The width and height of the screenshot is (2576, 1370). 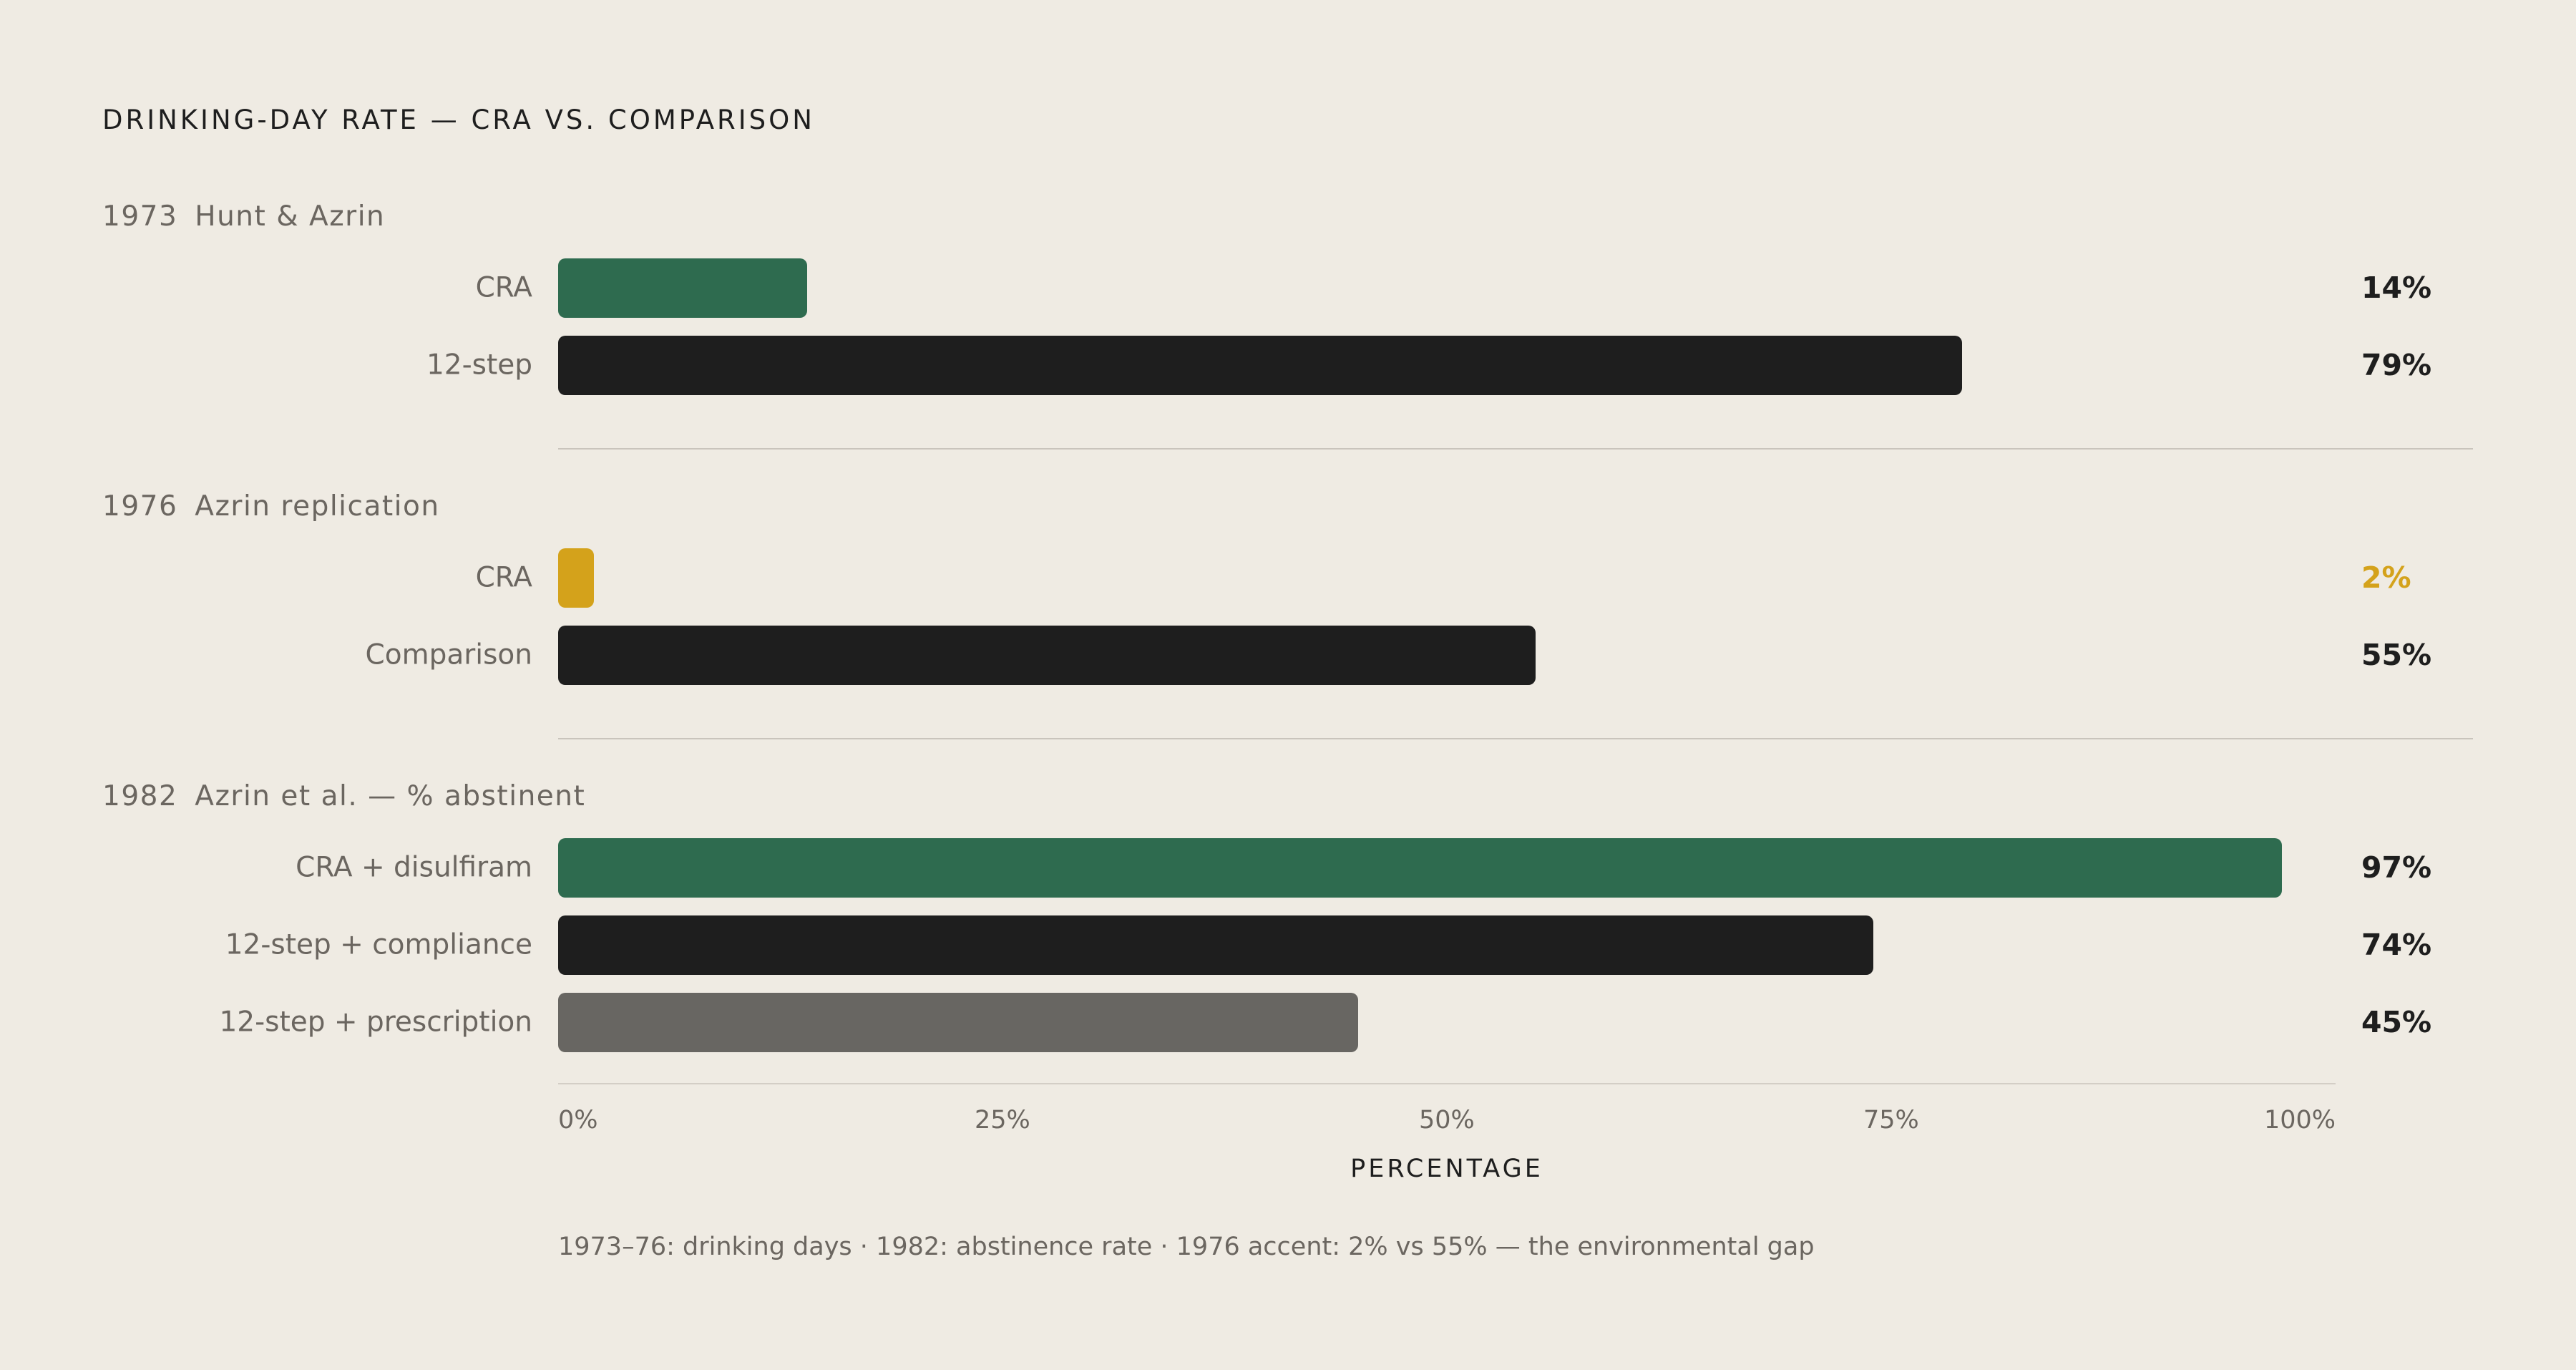 What do you see at coordinates (140, 796) in the screenshot?
I see `group-year: 1982` at bounding box center [140, 796].